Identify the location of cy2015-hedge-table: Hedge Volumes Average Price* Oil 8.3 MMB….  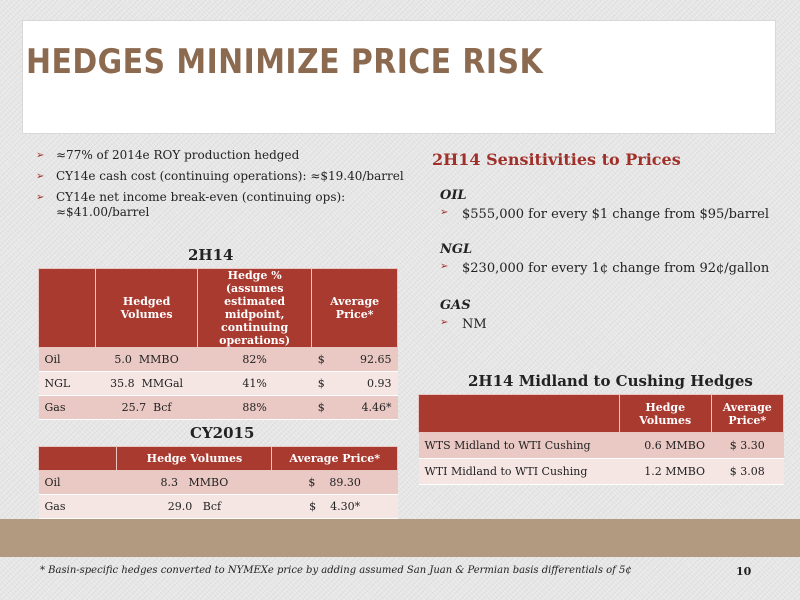
(217, 482).